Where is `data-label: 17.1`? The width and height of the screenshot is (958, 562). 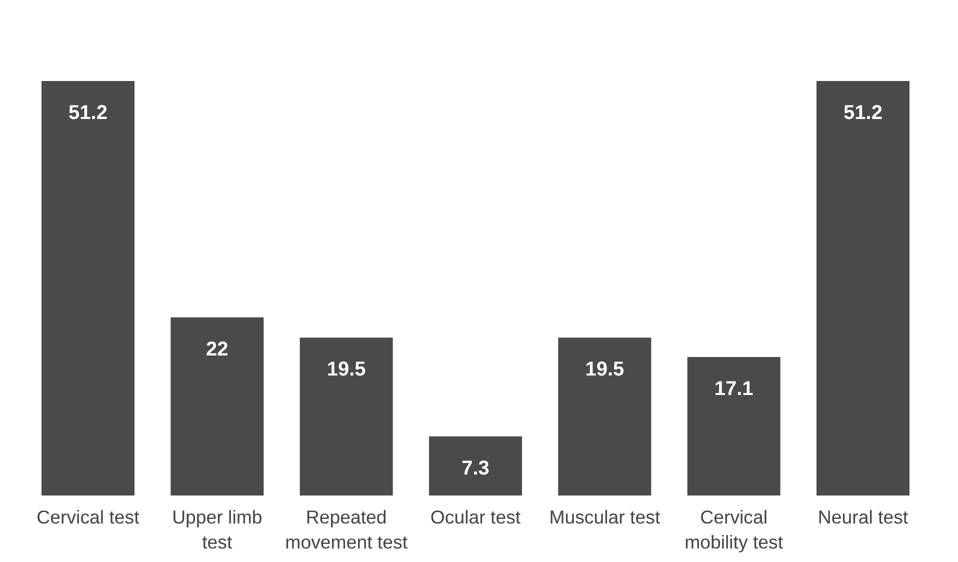
data-label: 17.1 is located at coordinates (734, 389).